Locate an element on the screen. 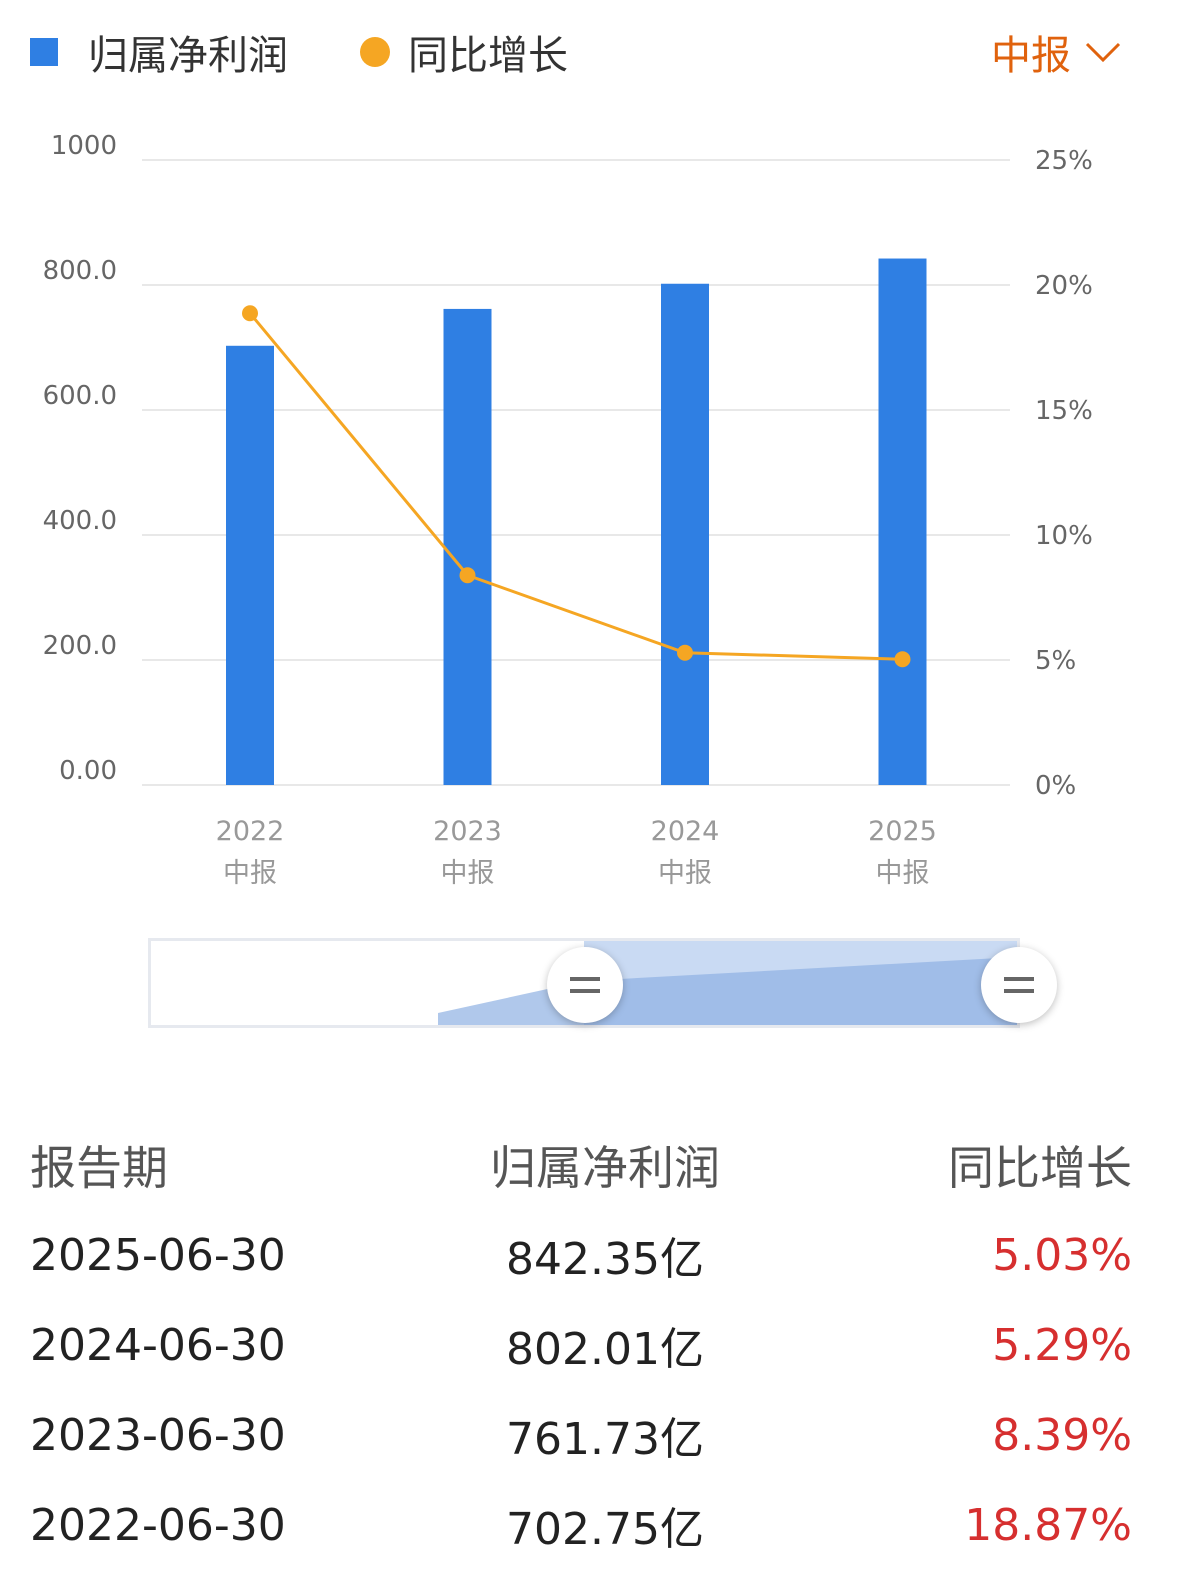  legend-swatch-profit is located at coordinates (44, 52).